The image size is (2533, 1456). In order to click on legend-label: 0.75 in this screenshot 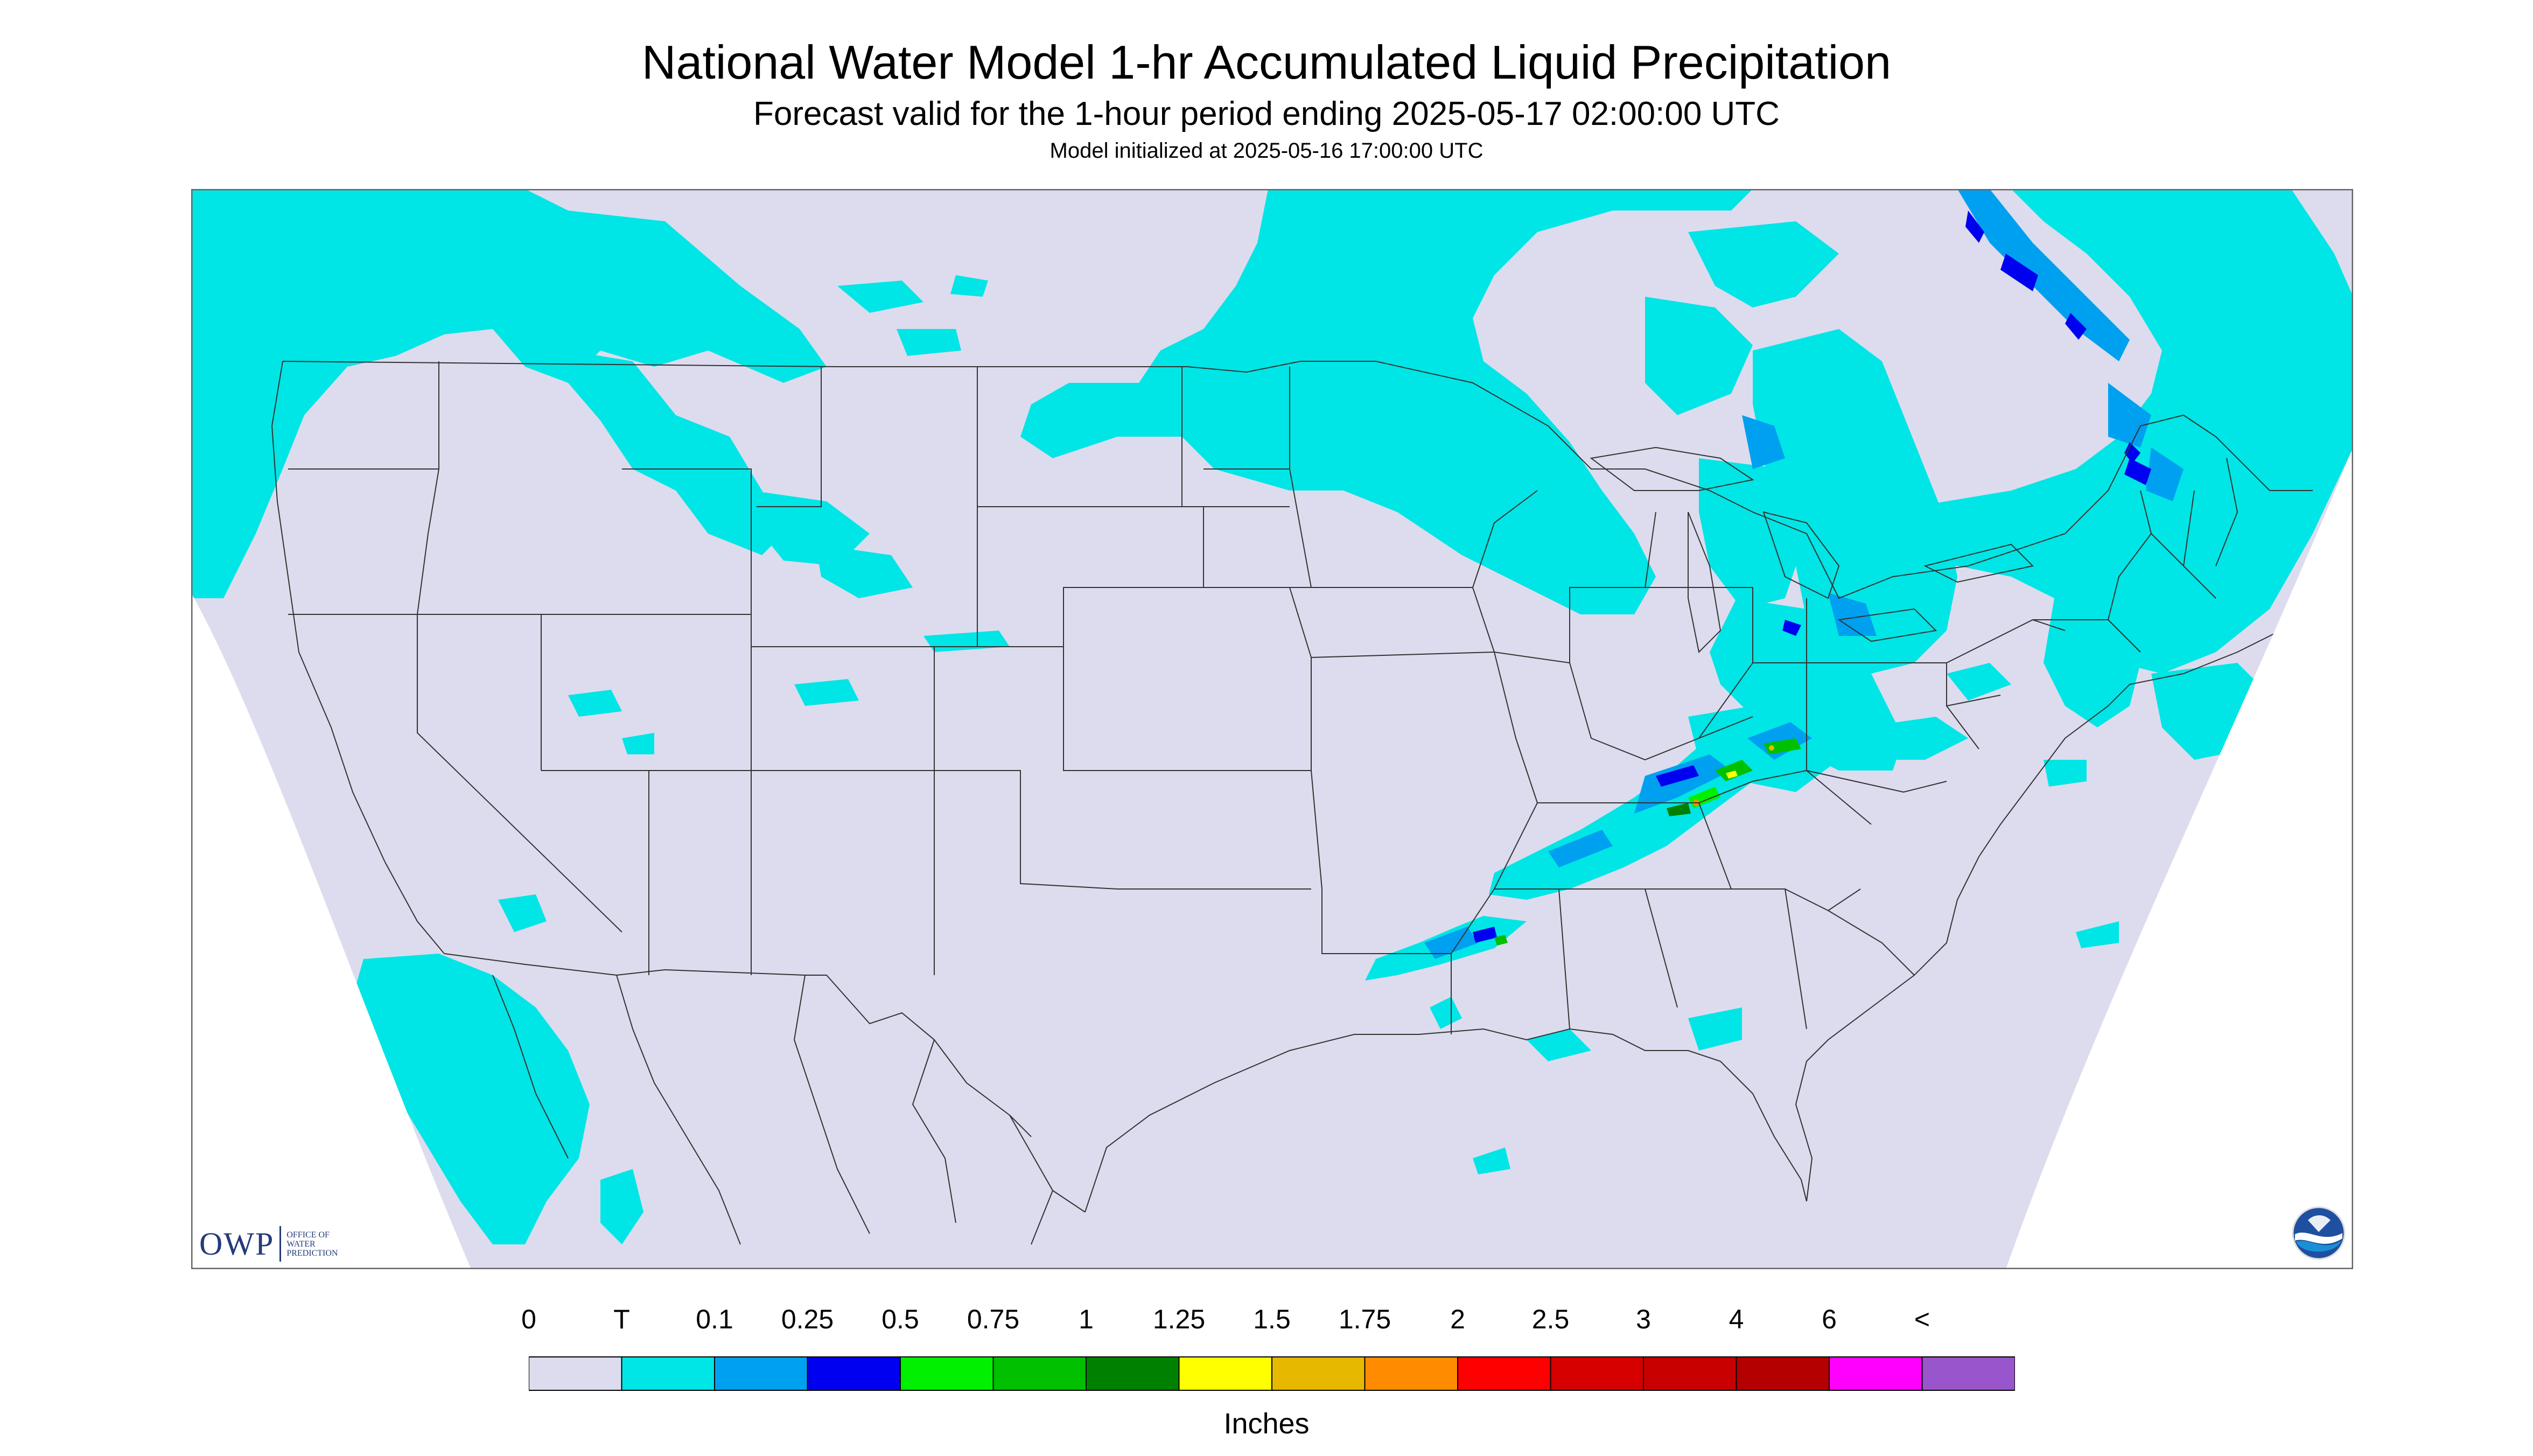, I will do `click(994, 1319)`.